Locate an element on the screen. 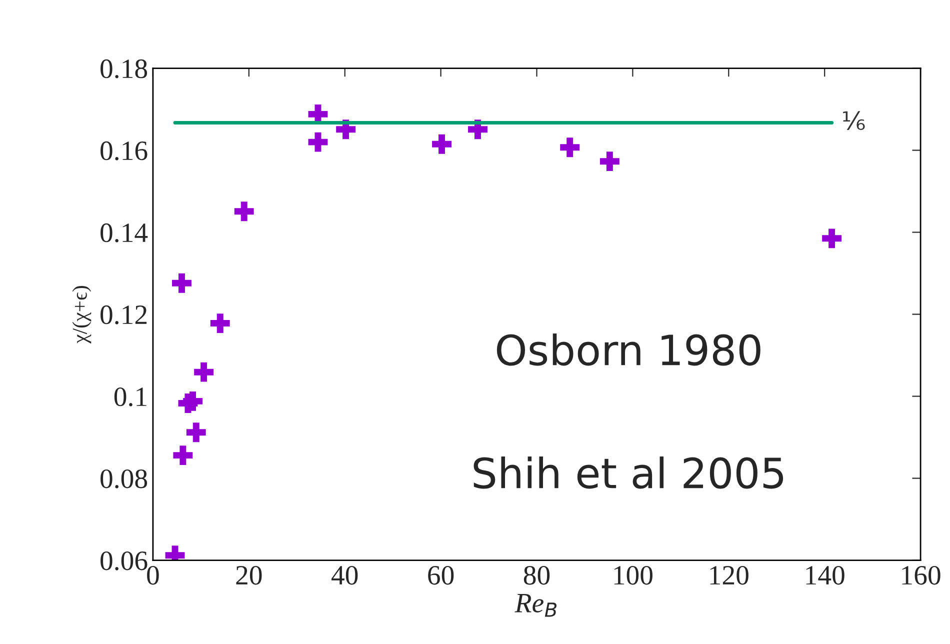  annotation: Shih et al 2005 is located at coordinates (629, 472).